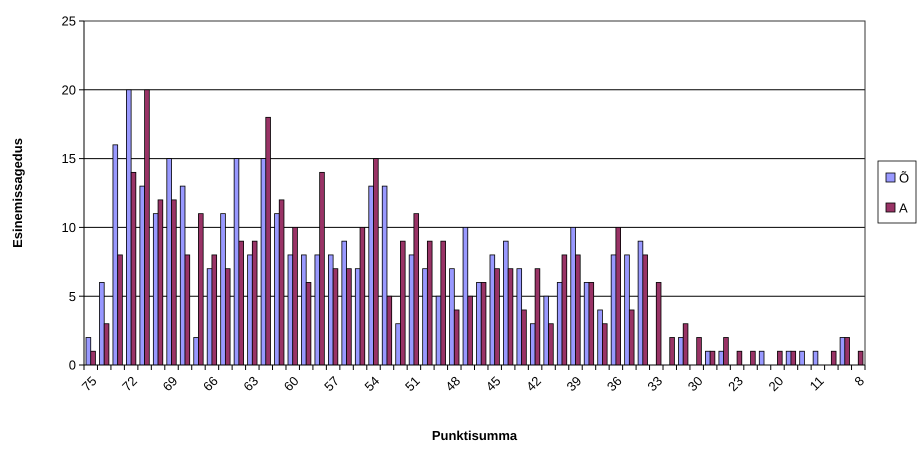 The image size is (917, 450). I want to click on x-tick-label: 63, so click(251, 383).